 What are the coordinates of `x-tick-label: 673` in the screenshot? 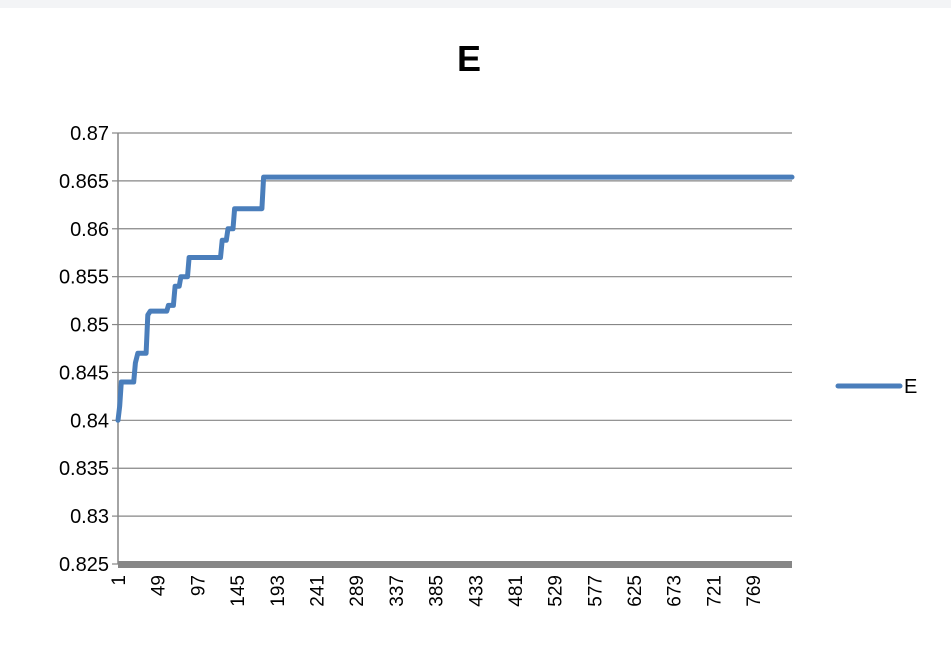 It's located at (675, 591).